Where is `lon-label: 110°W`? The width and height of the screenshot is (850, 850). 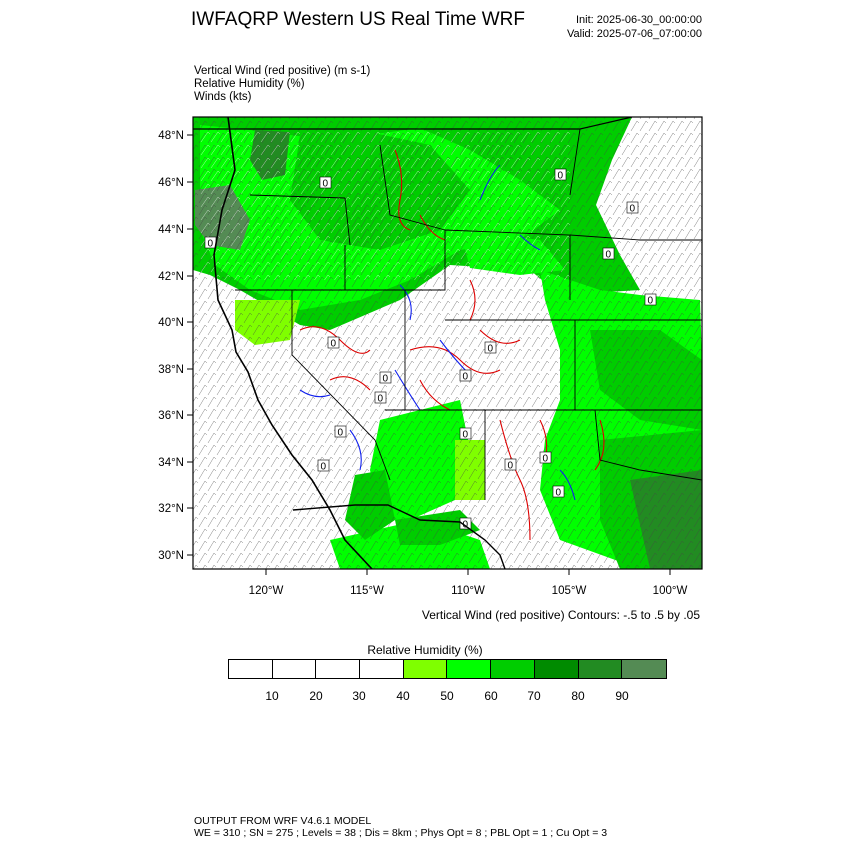
lon-label: 110°W is located at coordinates (468, 591).